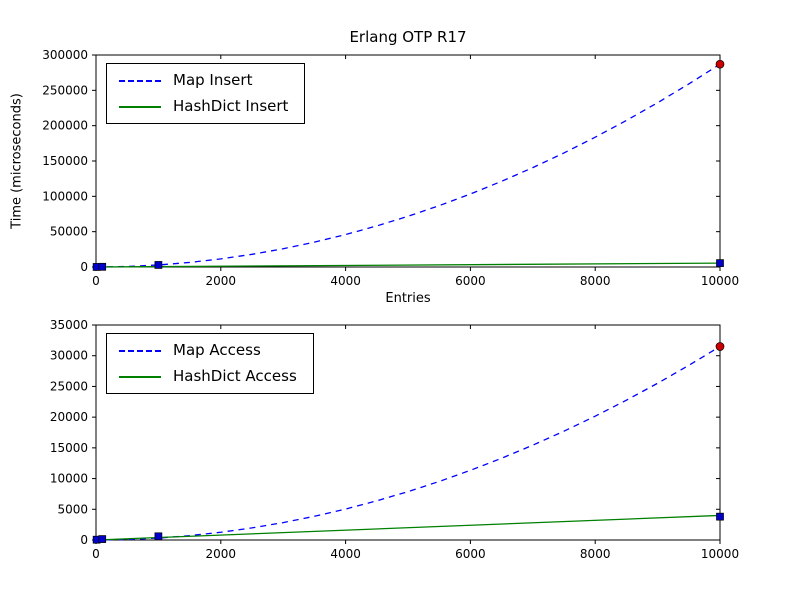 The height and width of the screenshot is (600, 800). Describe the element at coordinates (65, 196) in the screenshot. I see `svg-text: 100000` at that location.